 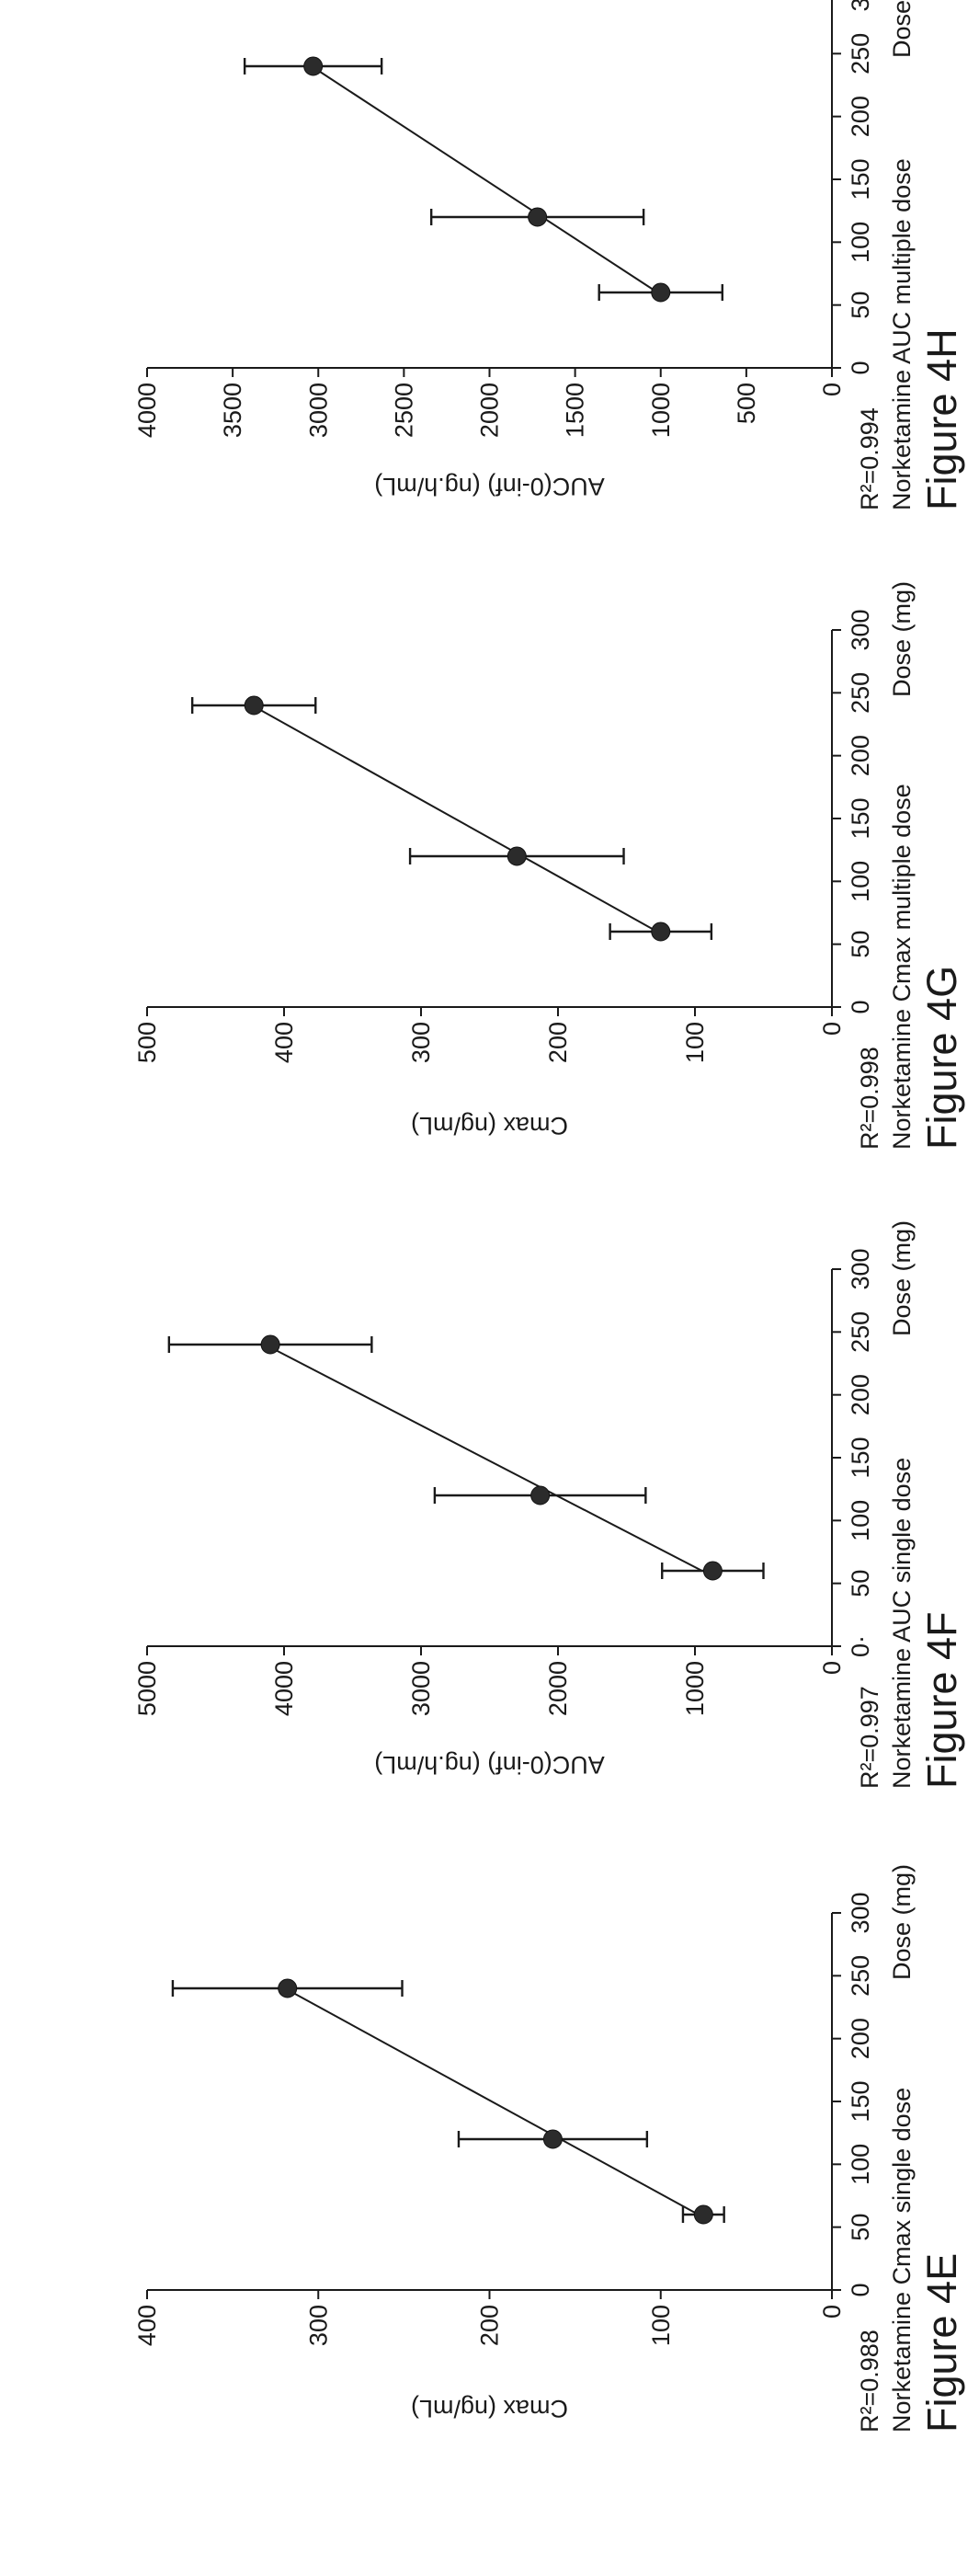 What do you see at coordinates (232, 410) in the screenshot?
I see `y-tick-label: 3500` at bounding box center [232, 410].